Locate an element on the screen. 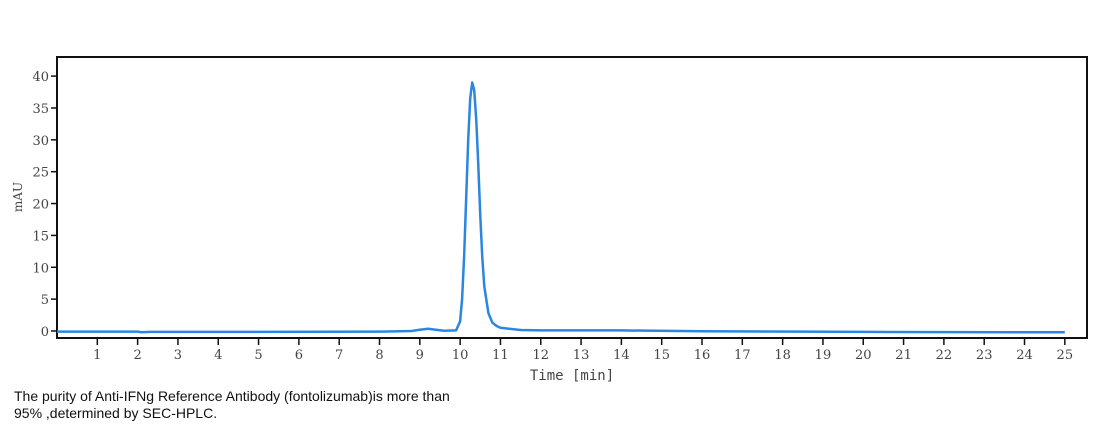 Image resolution: width=1117 pixels, height=433 pixels. x-tick-label: 25 is located at coordinates (1065, 355).